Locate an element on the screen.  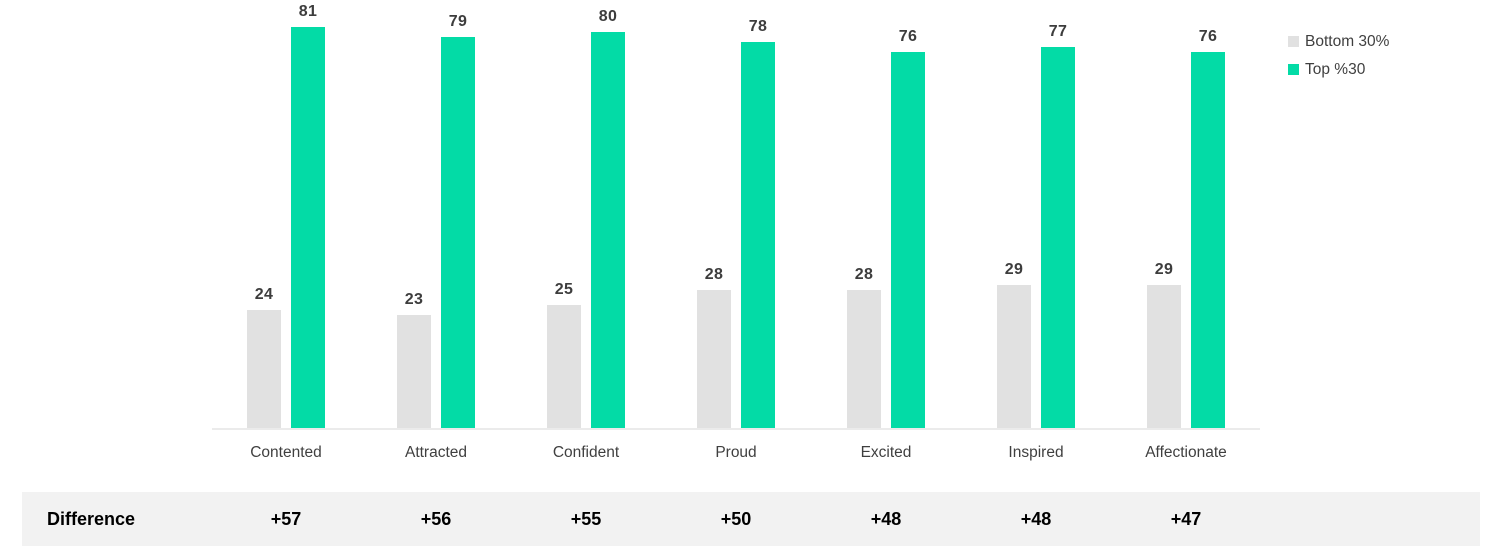
legend-item-bottom-30: Bottom 30% is located at coordinates (1338, 41).